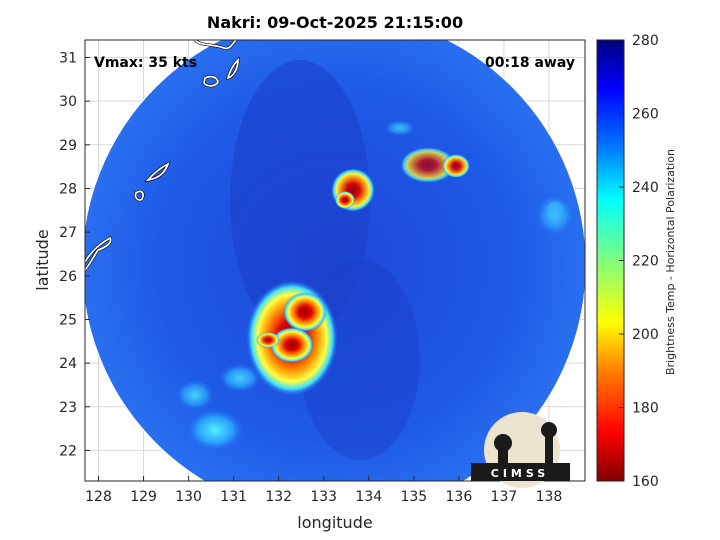 The image size is (720, 540). Describe the element at coordinates (162, 155) in the screenshot. I see `coastlines` at that location.